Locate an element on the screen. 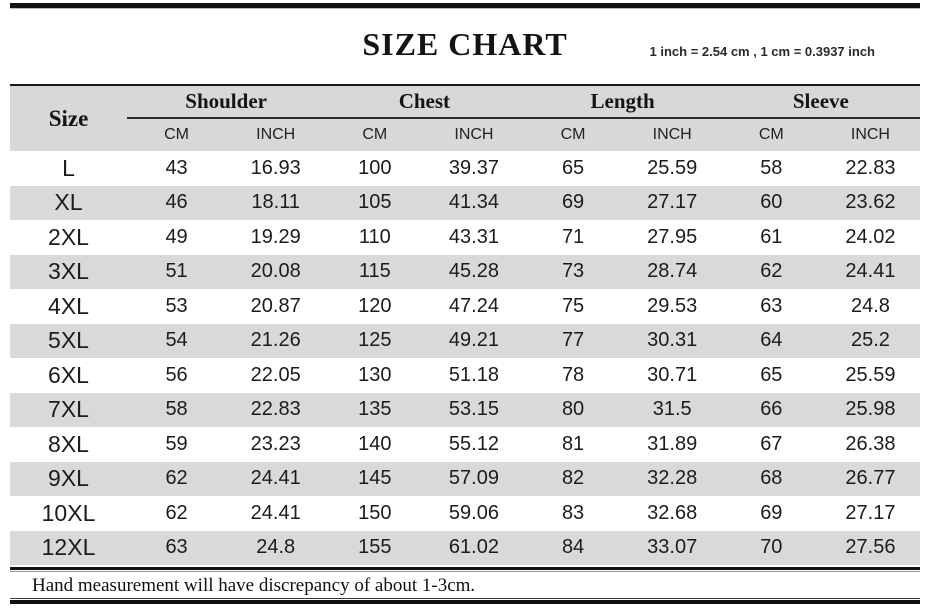 This screenshot has width=930, height=614. cell: 135 is located at coordinates (375, 409).